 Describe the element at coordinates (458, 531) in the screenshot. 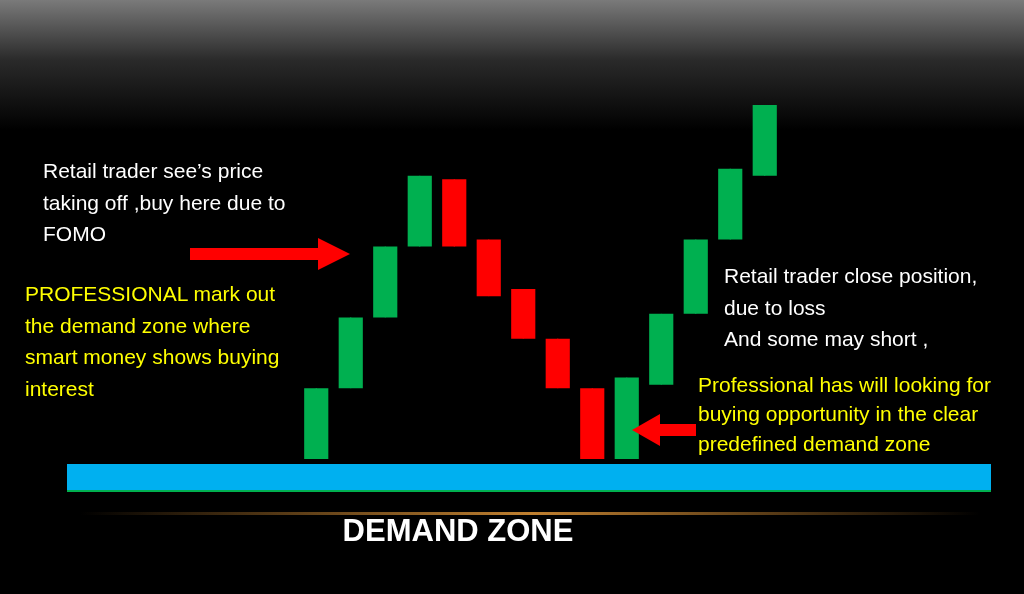

I see `text: DEMAND ZONE` at that location.